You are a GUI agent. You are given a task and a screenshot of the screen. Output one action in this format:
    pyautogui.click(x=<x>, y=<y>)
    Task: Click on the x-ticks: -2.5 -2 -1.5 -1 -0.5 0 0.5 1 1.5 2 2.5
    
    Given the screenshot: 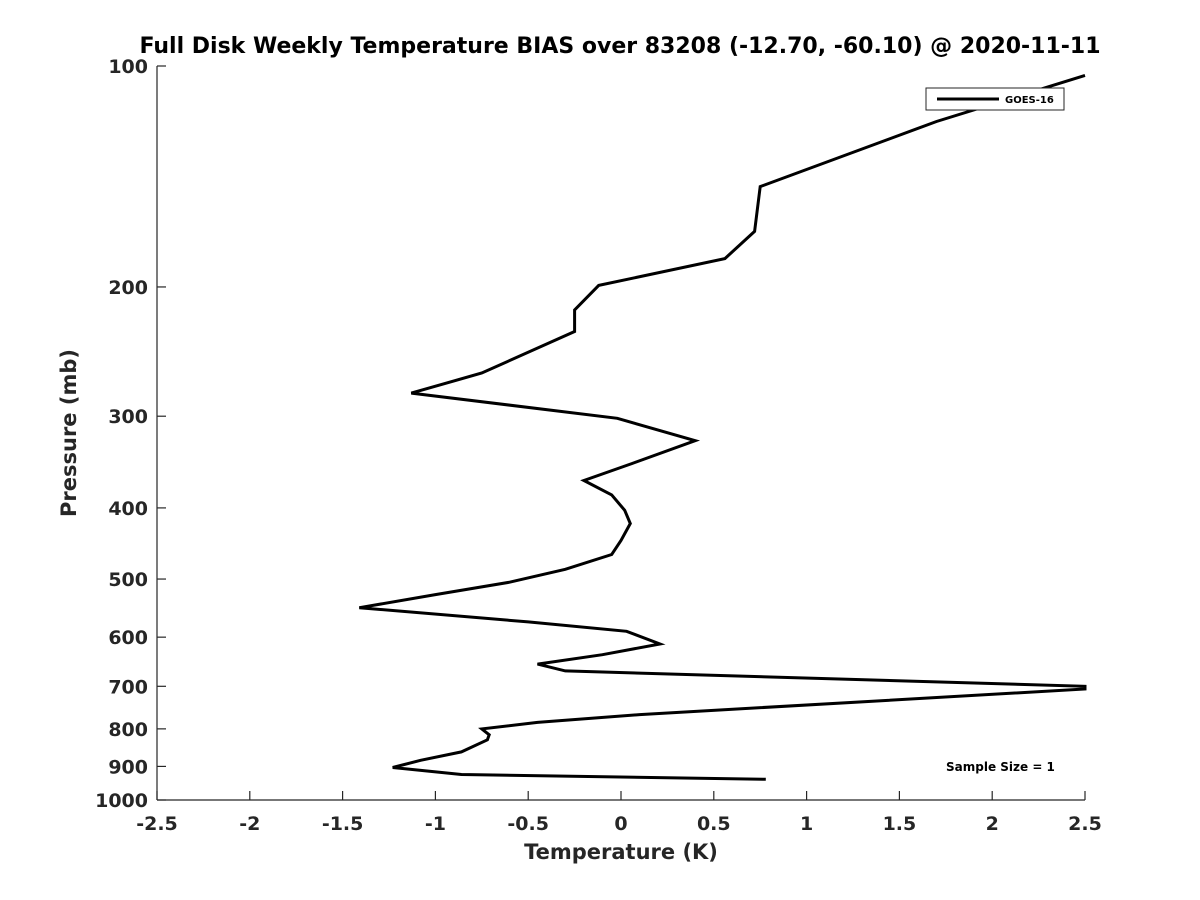 What is the action you would take?
    pyautogui.click(x=619, y=813)
    